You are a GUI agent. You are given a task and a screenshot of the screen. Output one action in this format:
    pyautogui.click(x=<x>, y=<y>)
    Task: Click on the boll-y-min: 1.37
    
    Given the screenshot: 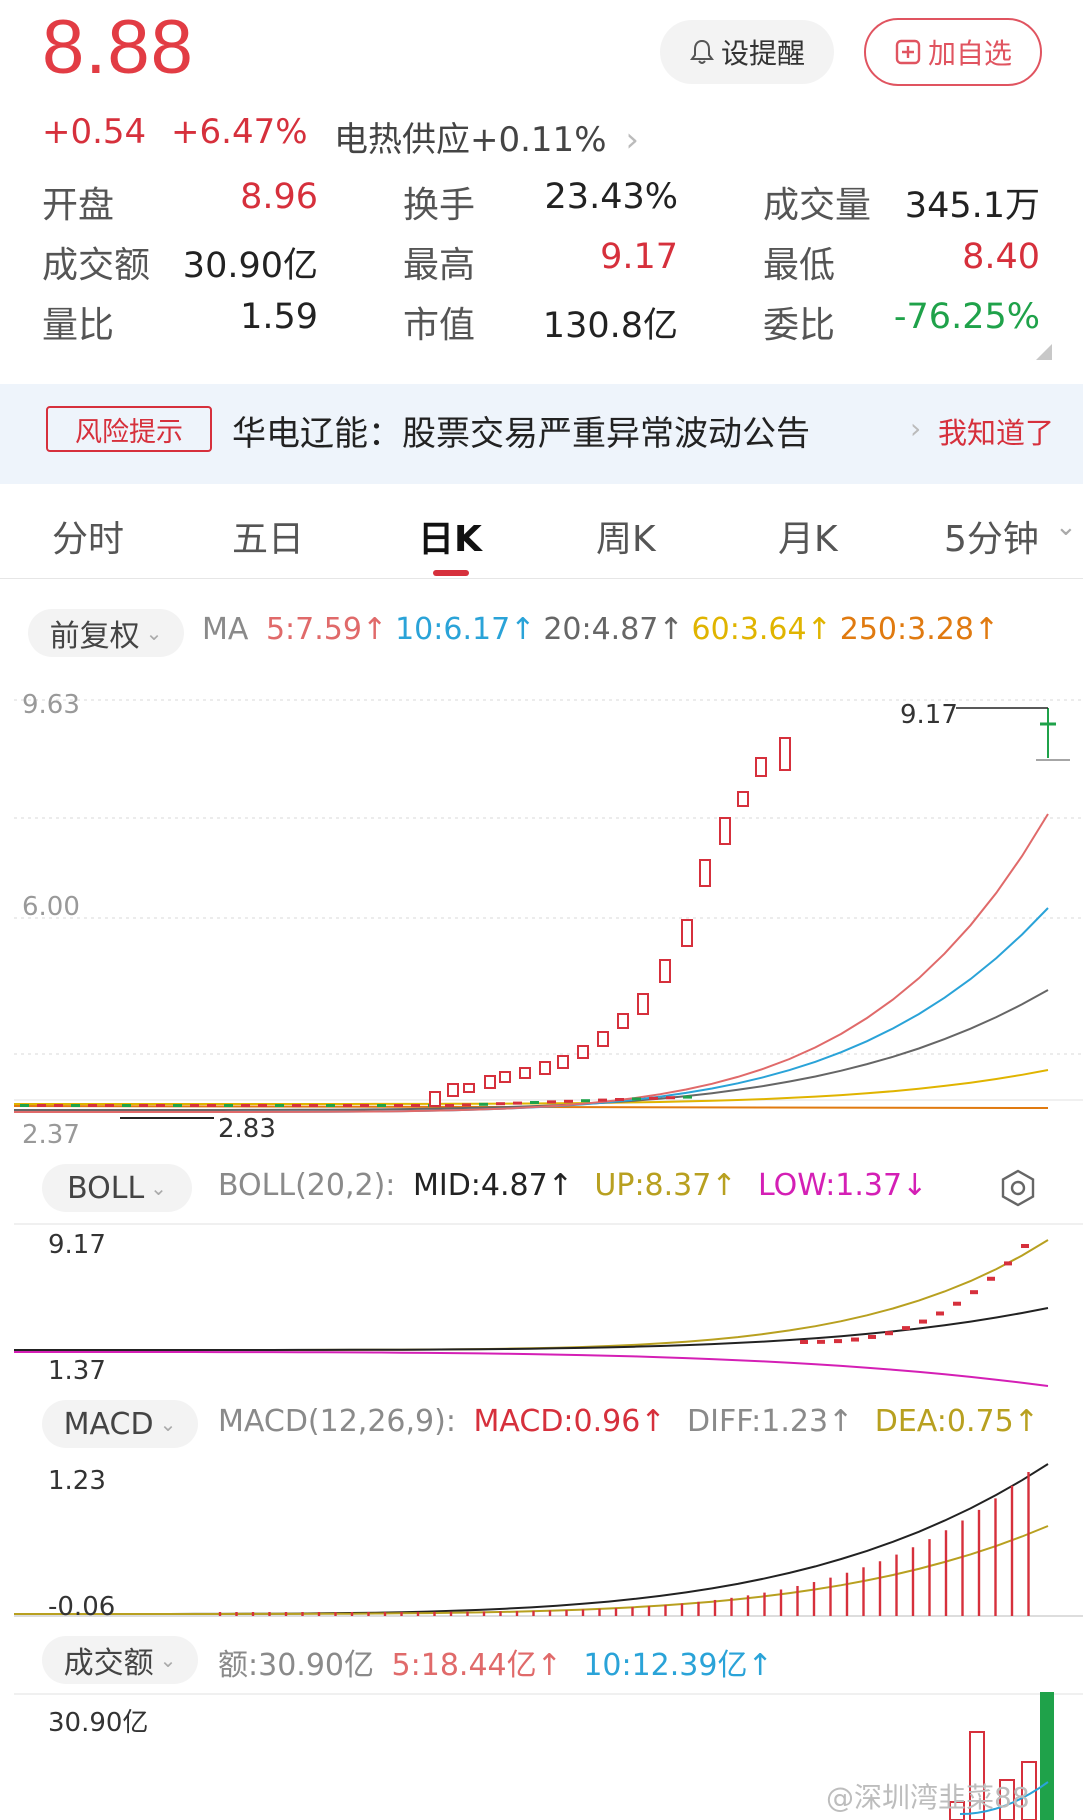 What is the action you would take?
    pyautogui.click(x=77, y=1371)
    